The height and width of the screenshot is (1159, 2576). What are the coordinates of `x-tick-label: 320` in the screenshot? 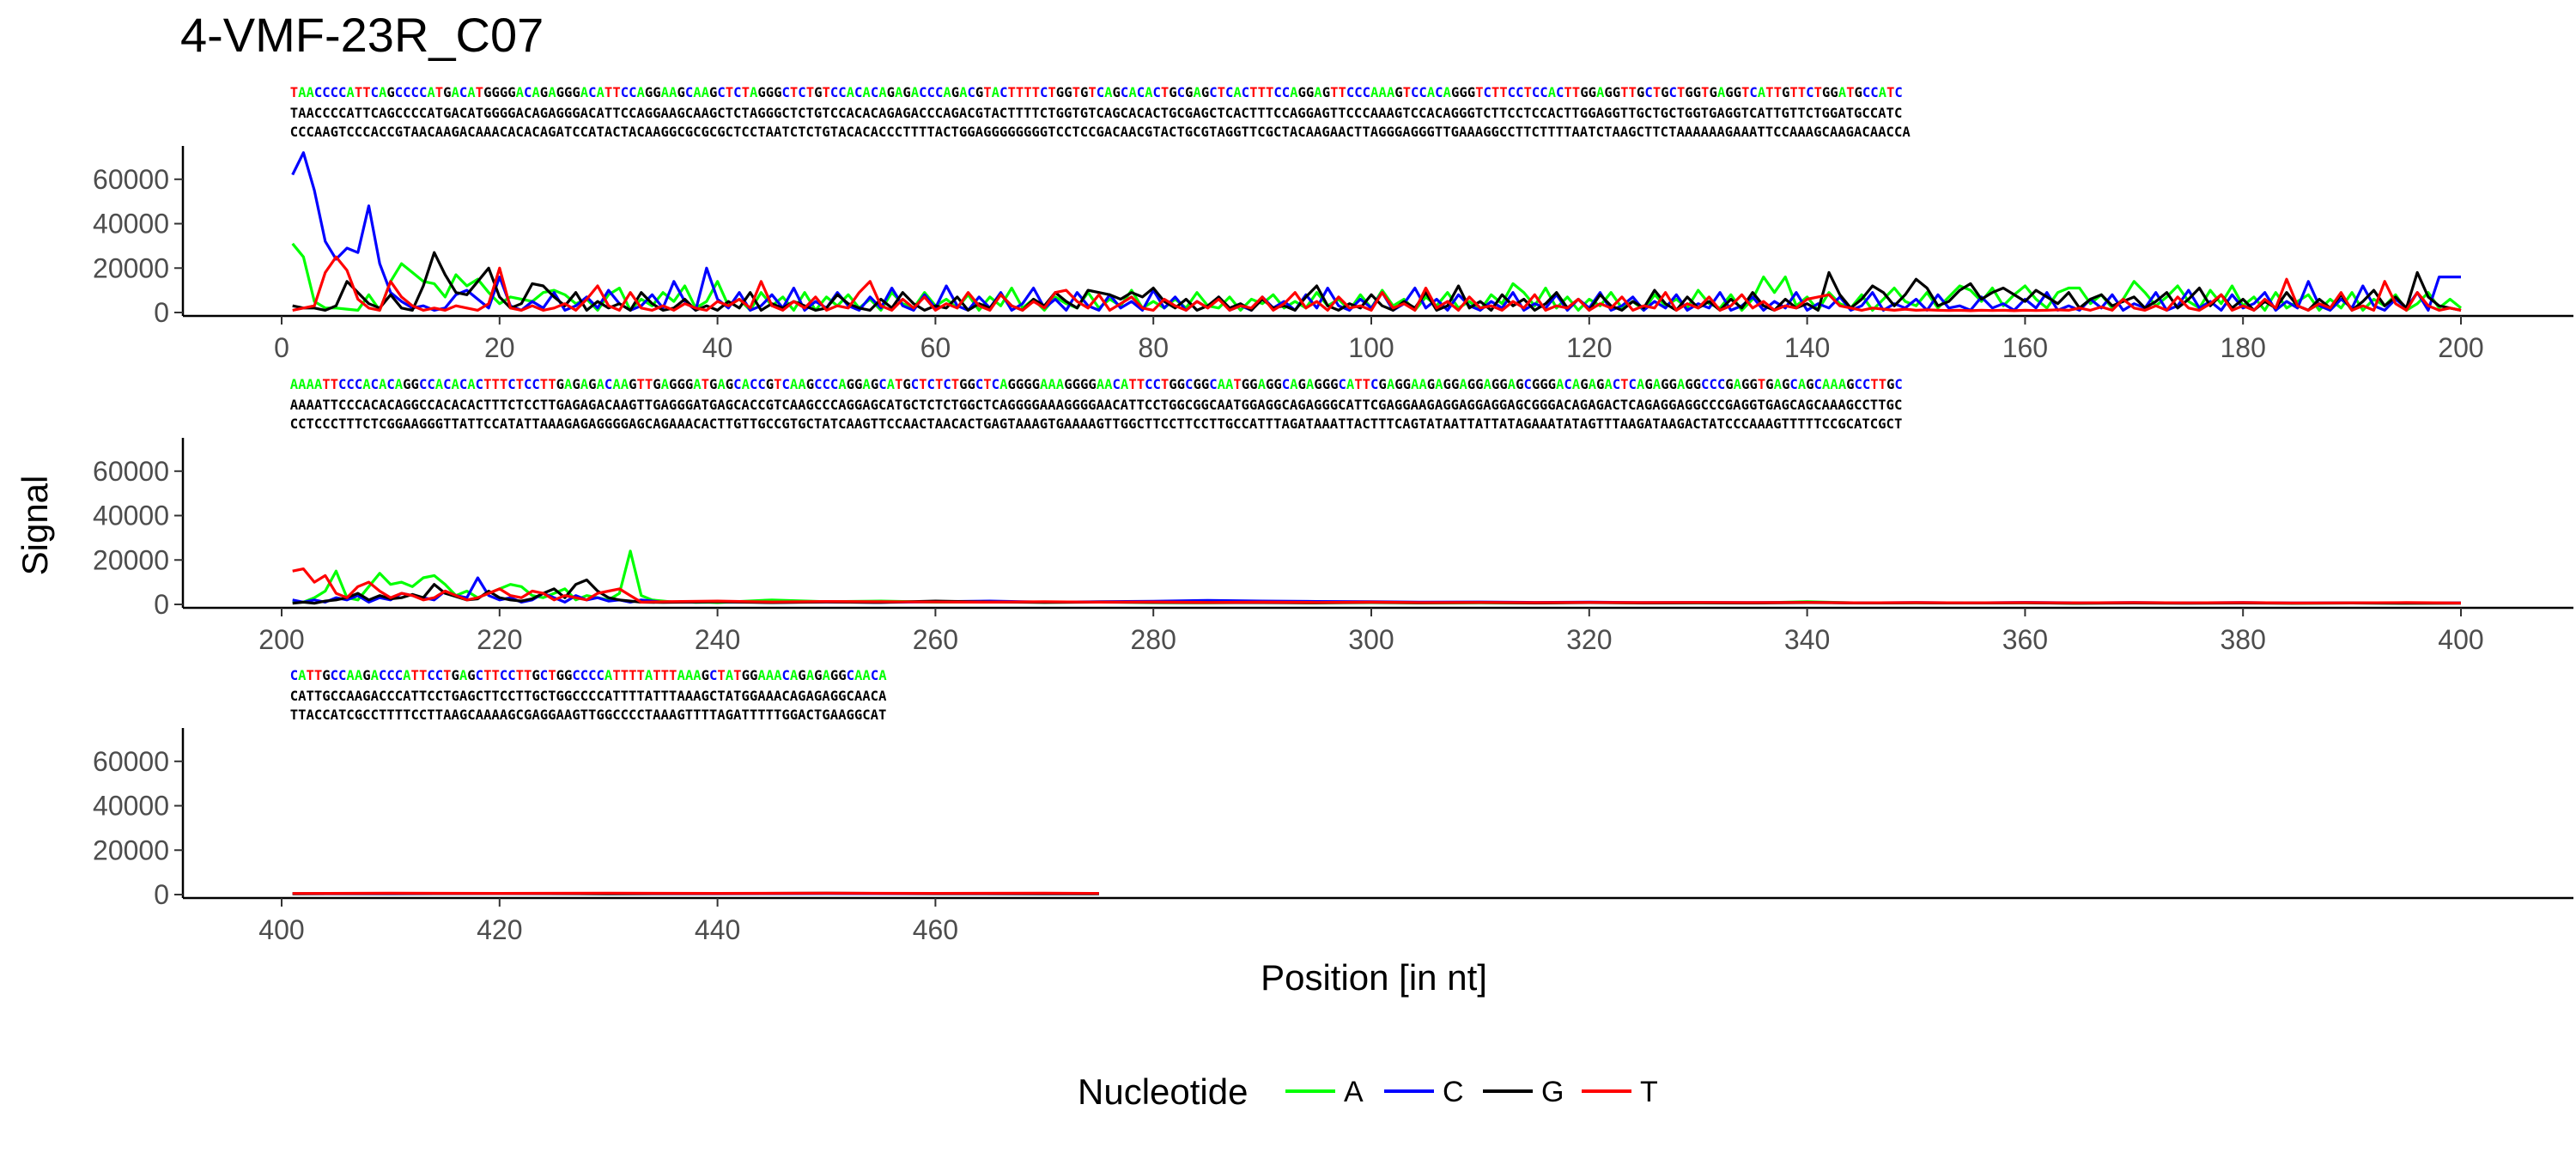 It's located at (1589, 640).